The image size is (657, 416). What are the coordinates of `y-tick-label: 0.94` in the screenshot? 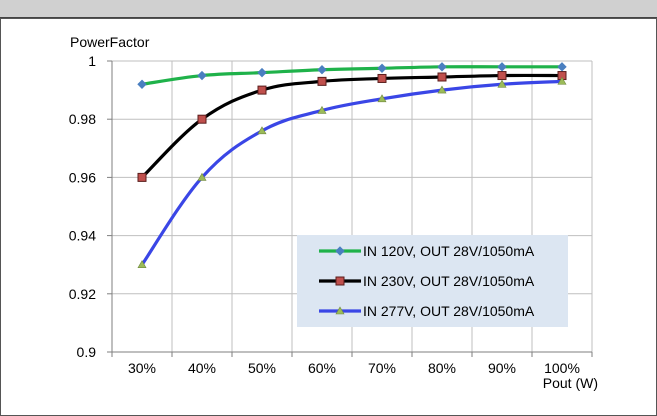 It's located at (82, 236).